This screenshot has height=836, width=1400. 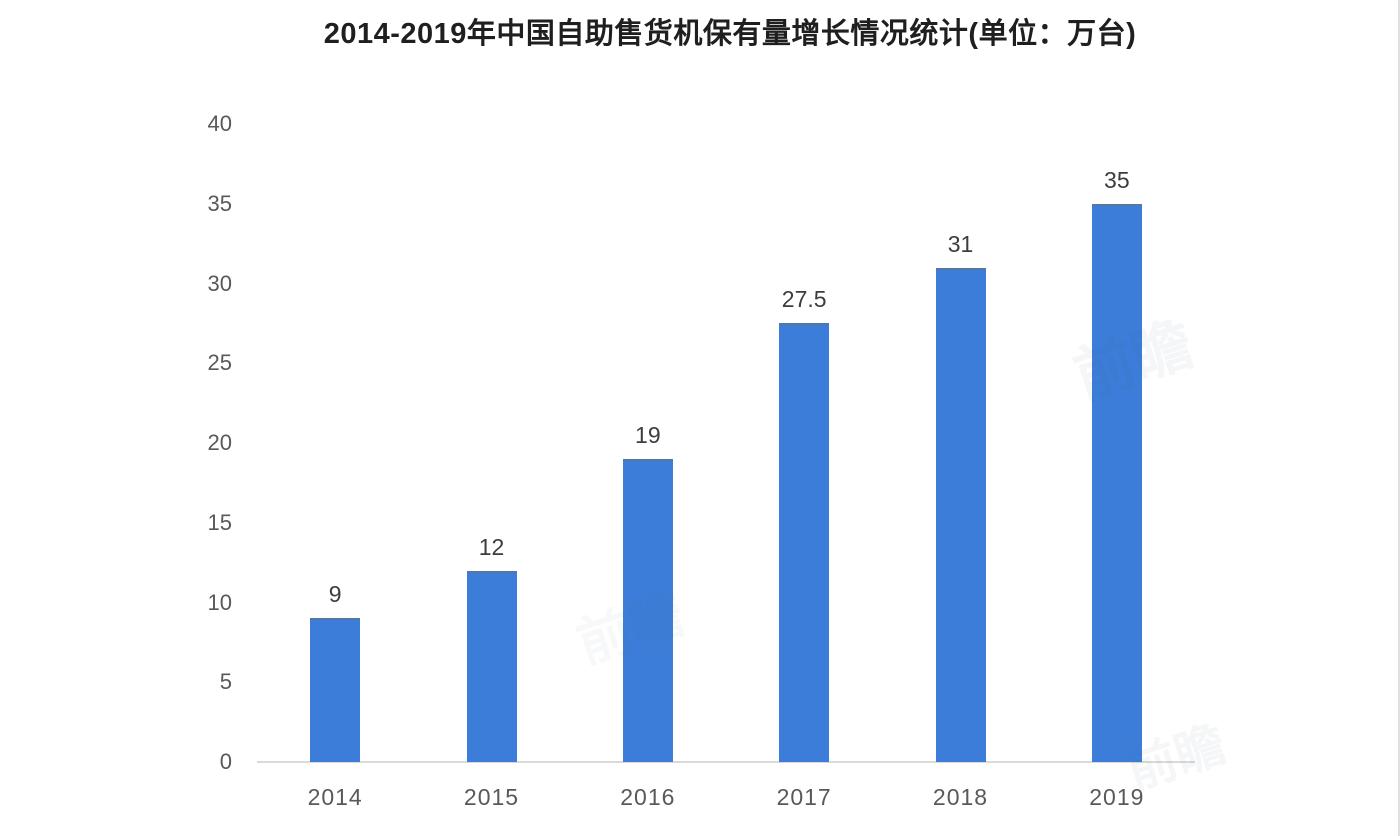 What do you see at coordinates (648, 434) in the screenshot?
I see `bar-value-label: 19` at bounding box center [648, 434].